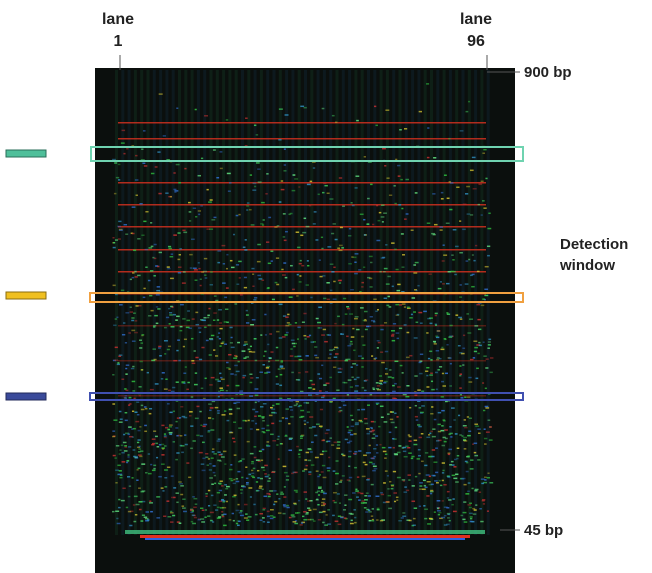 The width and height of the screenshot is (652, 573). Describe the element at coordinates (305, 539) in the screenshot. I see `primer-band` at that location.